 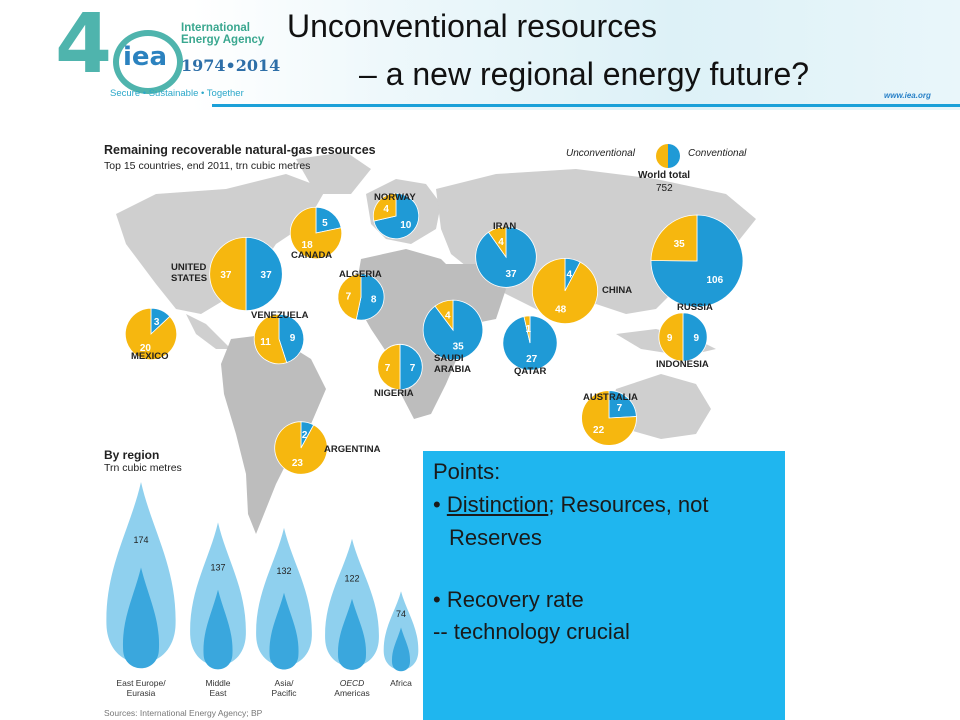 I want to click on pie-value-conventional: 5, so click(x=325, y=223).